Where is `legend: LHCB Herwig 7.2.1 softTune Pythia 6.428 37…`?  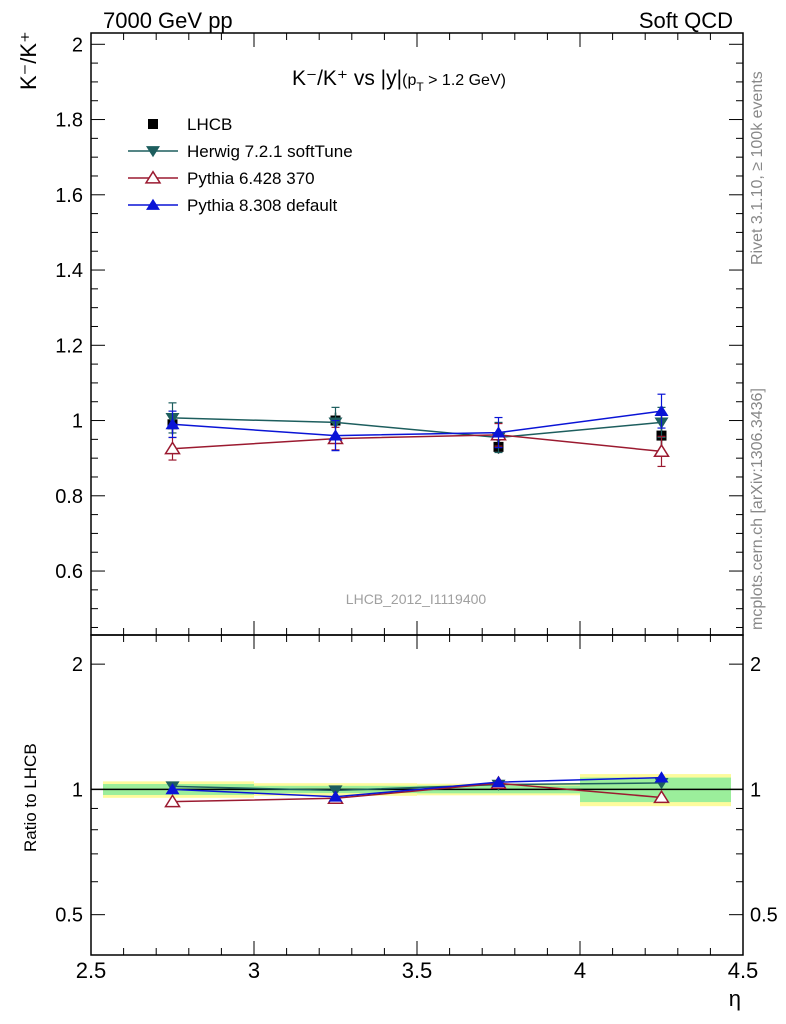 legend: LHCB Herwig 7.2.1 softTune Pythia 6.428 37… is located at coordinates (240, 165).